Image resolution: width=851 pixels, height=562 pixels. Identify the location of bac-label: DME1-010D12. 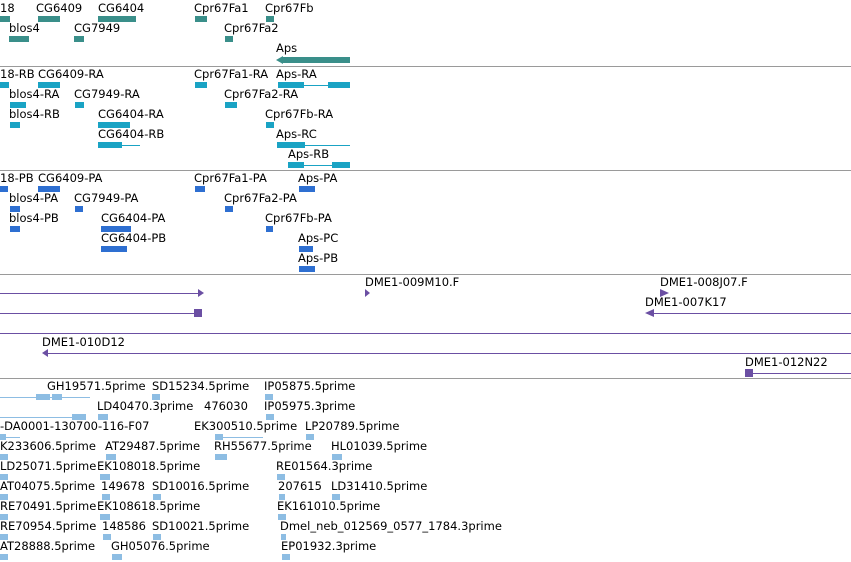
(83, 342).